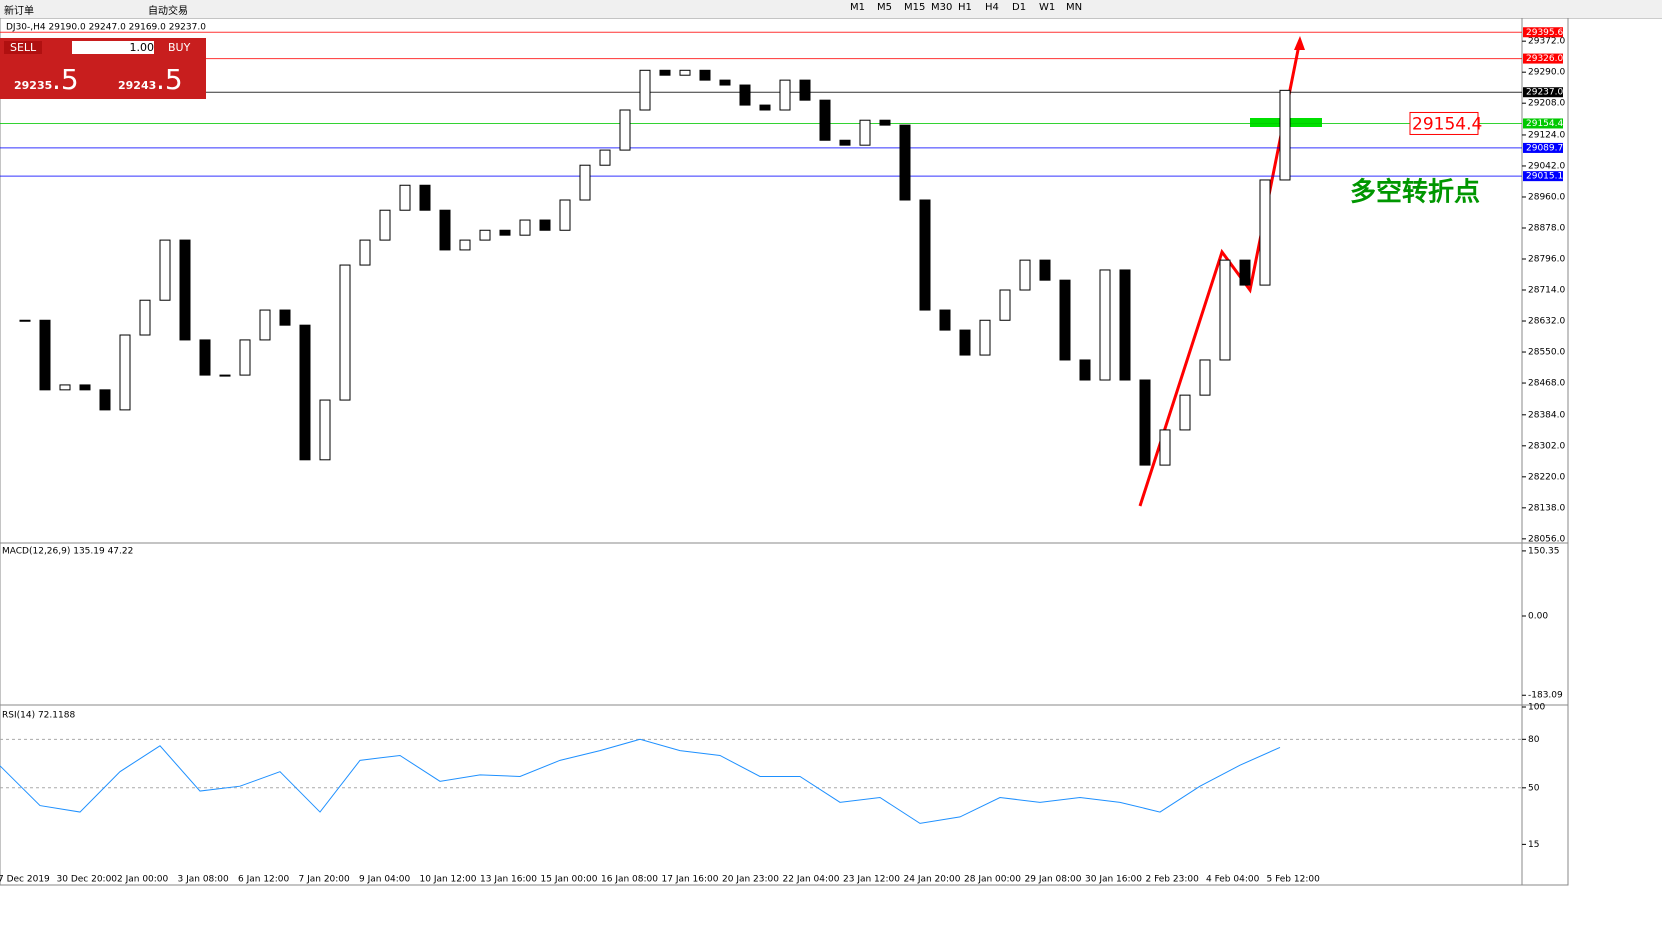 The width and height of the screenshot is (1662, 943). I want to click on y-tick-label: 28302.0, so click(1546, 446).